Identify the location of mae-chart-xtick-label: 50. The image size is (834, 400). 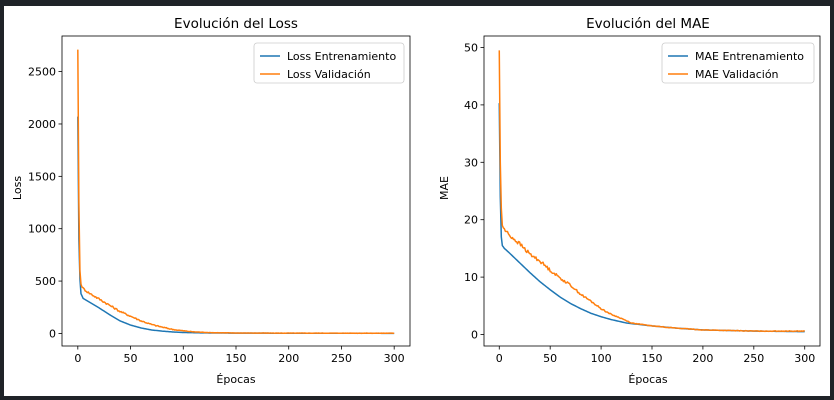
(550, 358).